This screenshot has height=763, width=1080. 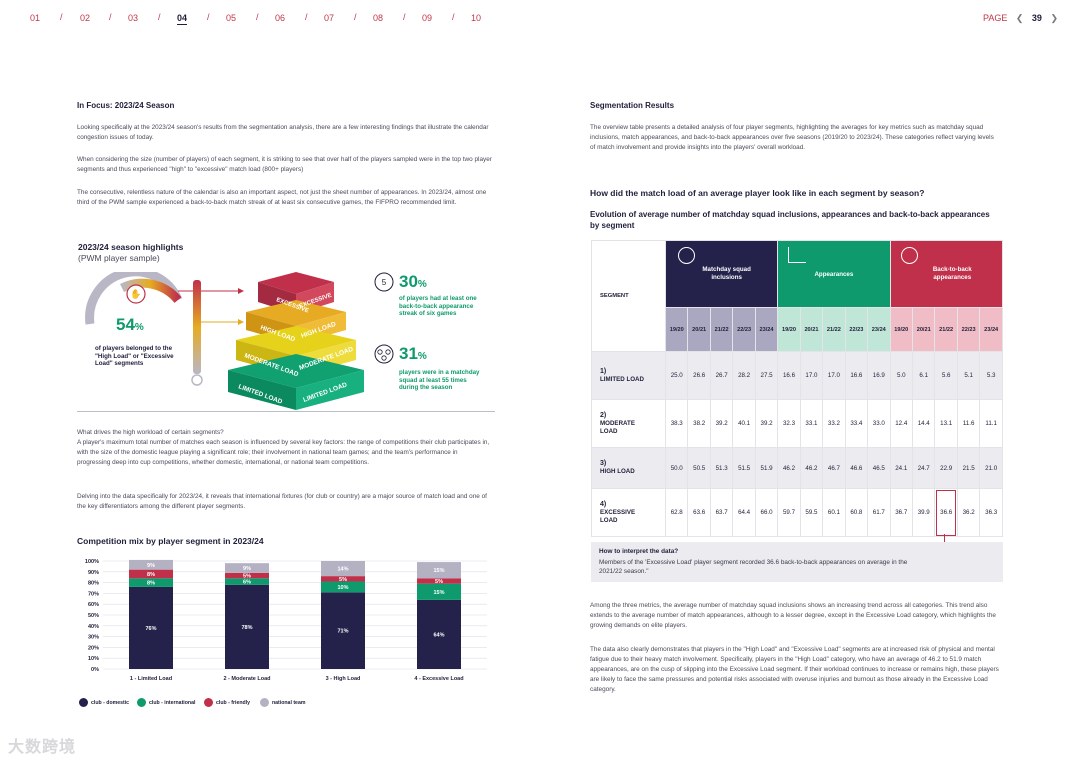 What do you see at coordinates (343, 679) in the screenshot?
I see `x-category-label: 3 - High Load` at bounding box center [343, 679].